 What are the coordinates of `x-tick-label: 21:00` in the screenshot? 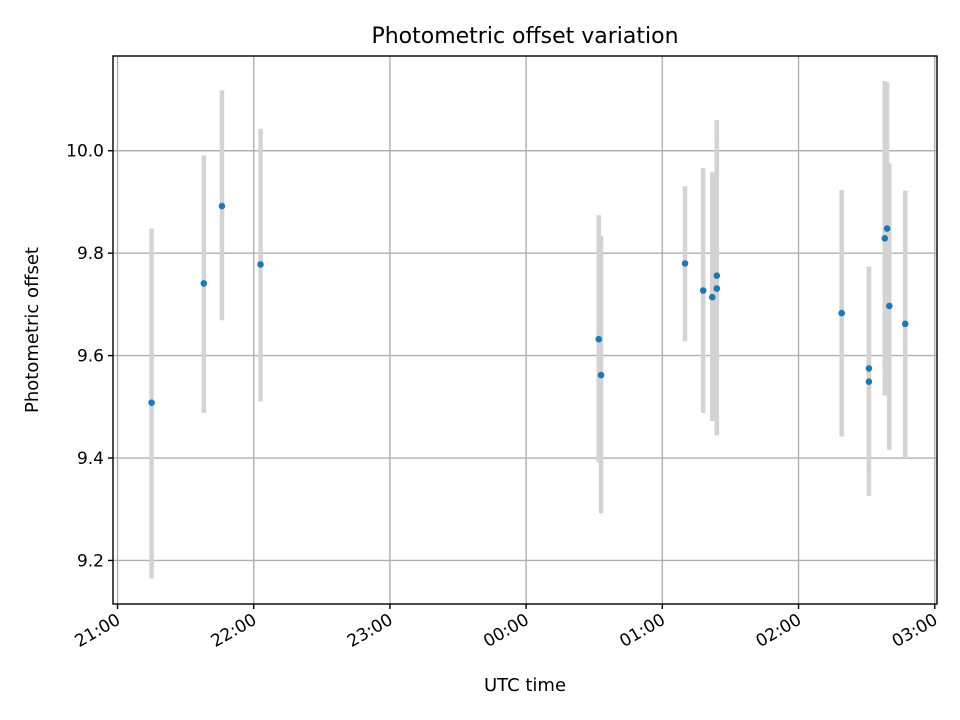 It's located at (98, 631).